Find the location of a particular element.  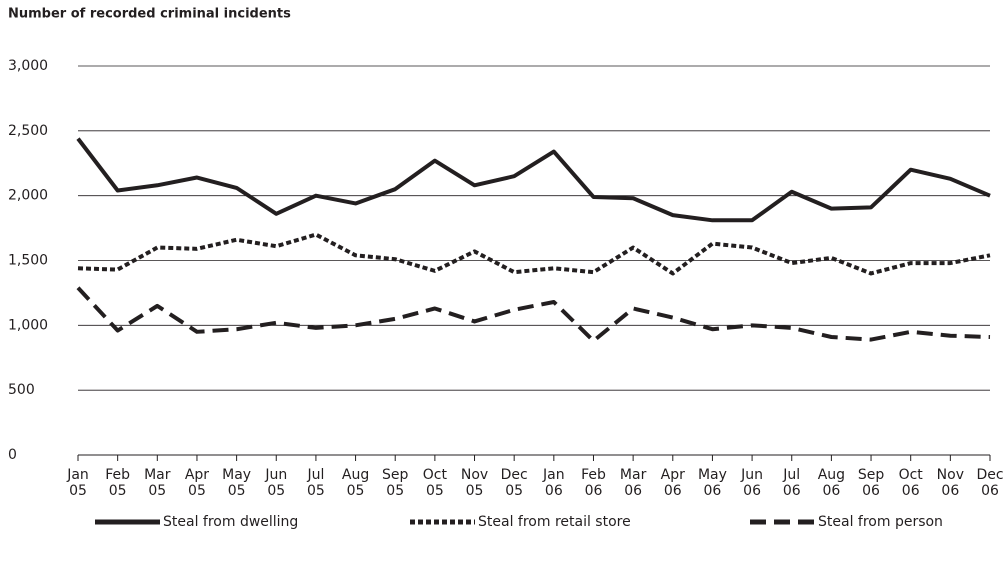

x-tick-label: Feb 06 is located at coordinates (593, 483).